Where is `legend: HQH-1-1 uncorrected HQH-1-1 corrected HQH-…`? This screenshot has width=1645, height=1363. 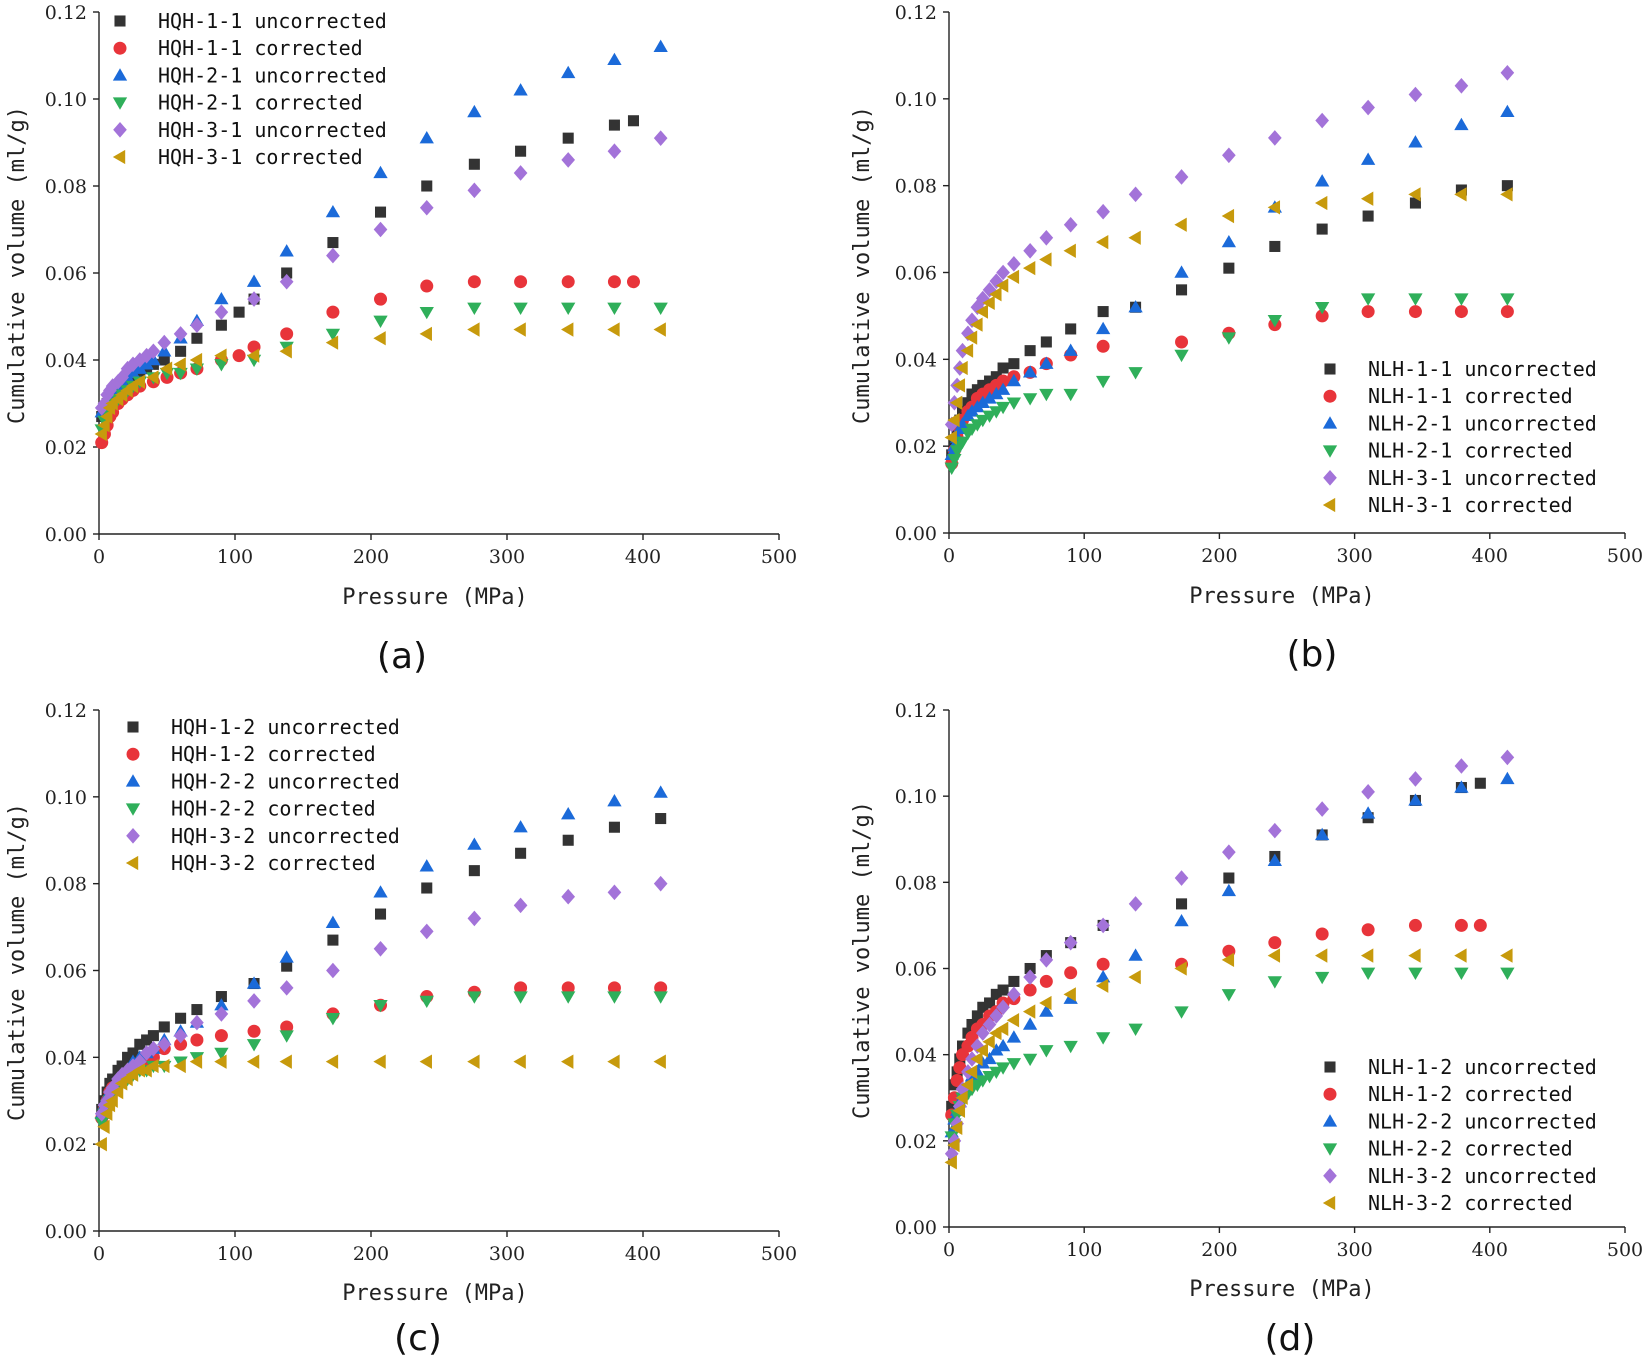 legend: HQH-1-1 uncorrected HQH-1-1 corrected HQH-… is located at coordinates (249, 89).